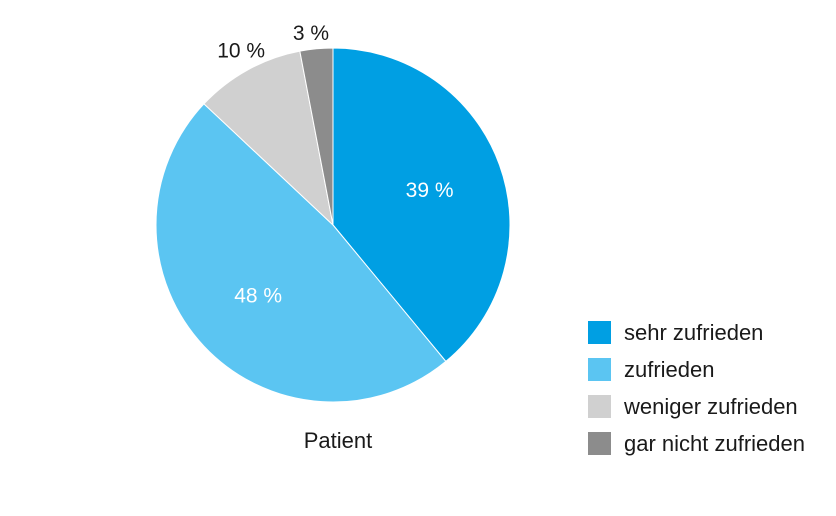 The image size is (836, 516). Describe the element at coordinates (714, 443) in the screenshot. I see `legend-label-gar-nicht-zufrieden: gar nicht zufrieden` at that location.